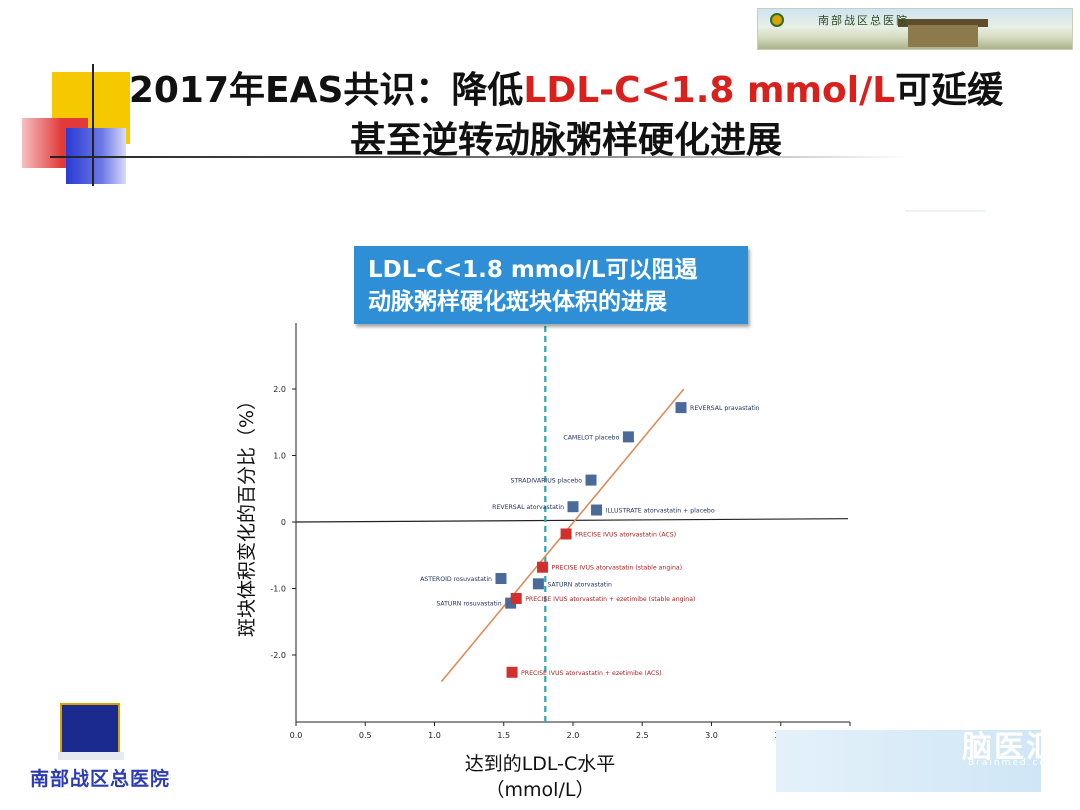 This screenshot has height=810, width=1080. Describe the element at coordinates (943, 23) in the screenshot. I see `banner-building-roof` at that location.